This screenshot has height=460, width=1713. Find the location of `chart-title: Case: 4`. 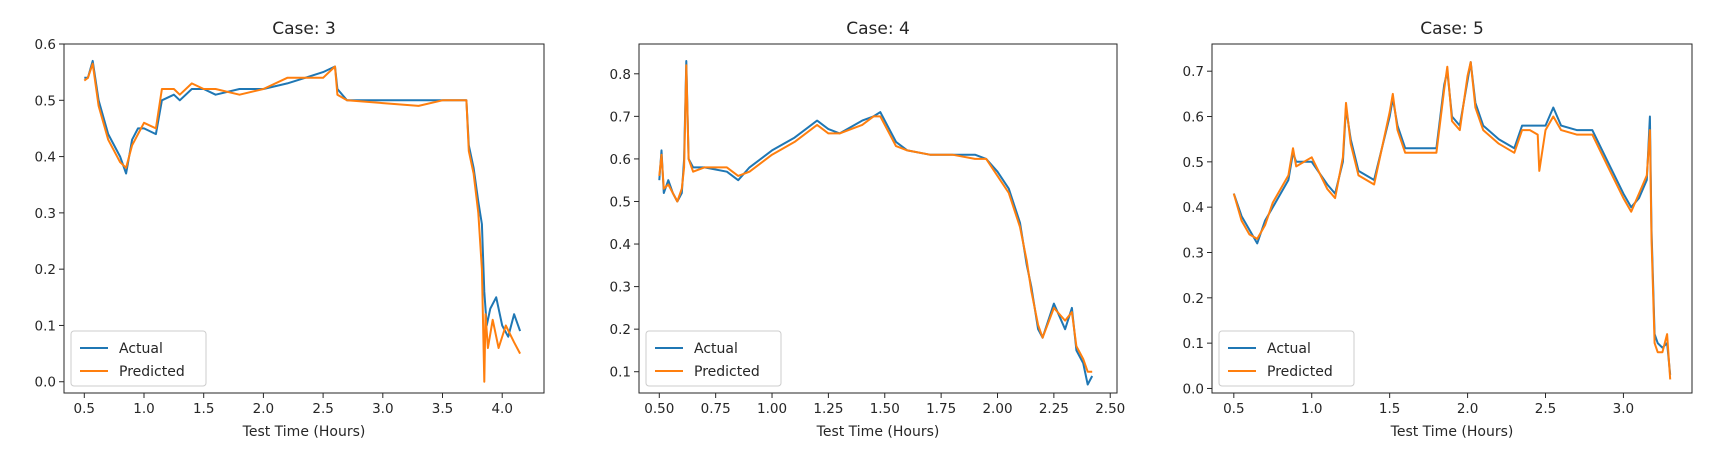

chart-title: Case: 4 is located at coordinates (878, 29).